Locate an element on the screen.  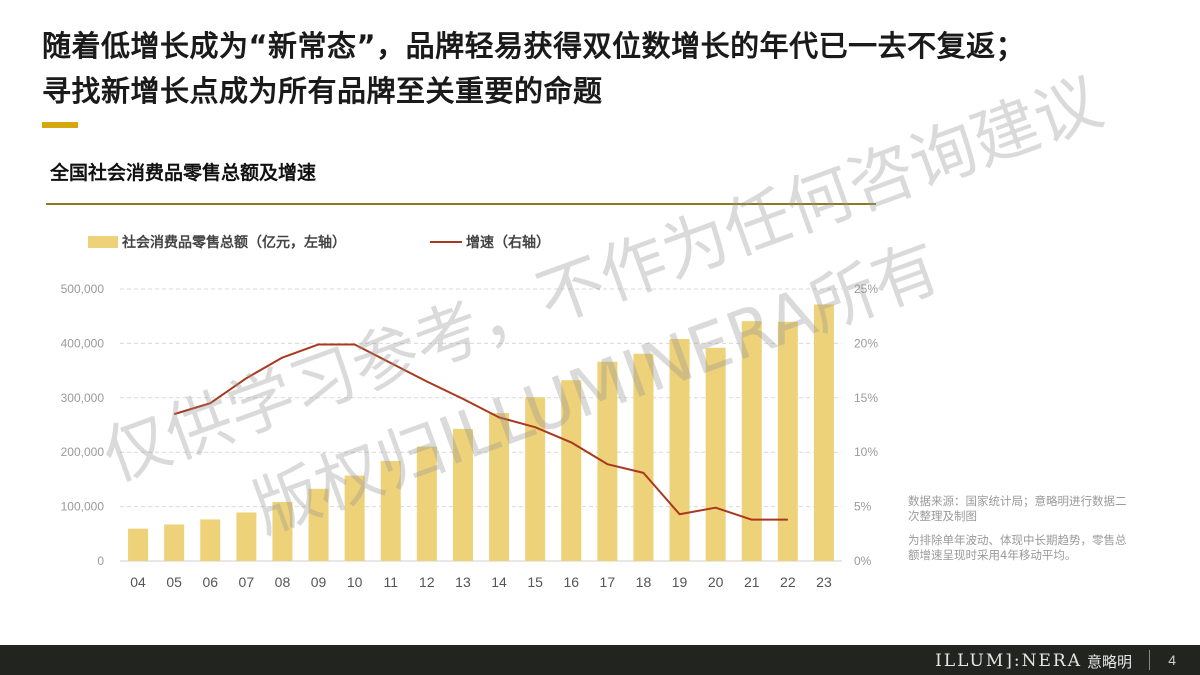
y-left-tick-label: 500,000 is located at coordinates (83, 289).